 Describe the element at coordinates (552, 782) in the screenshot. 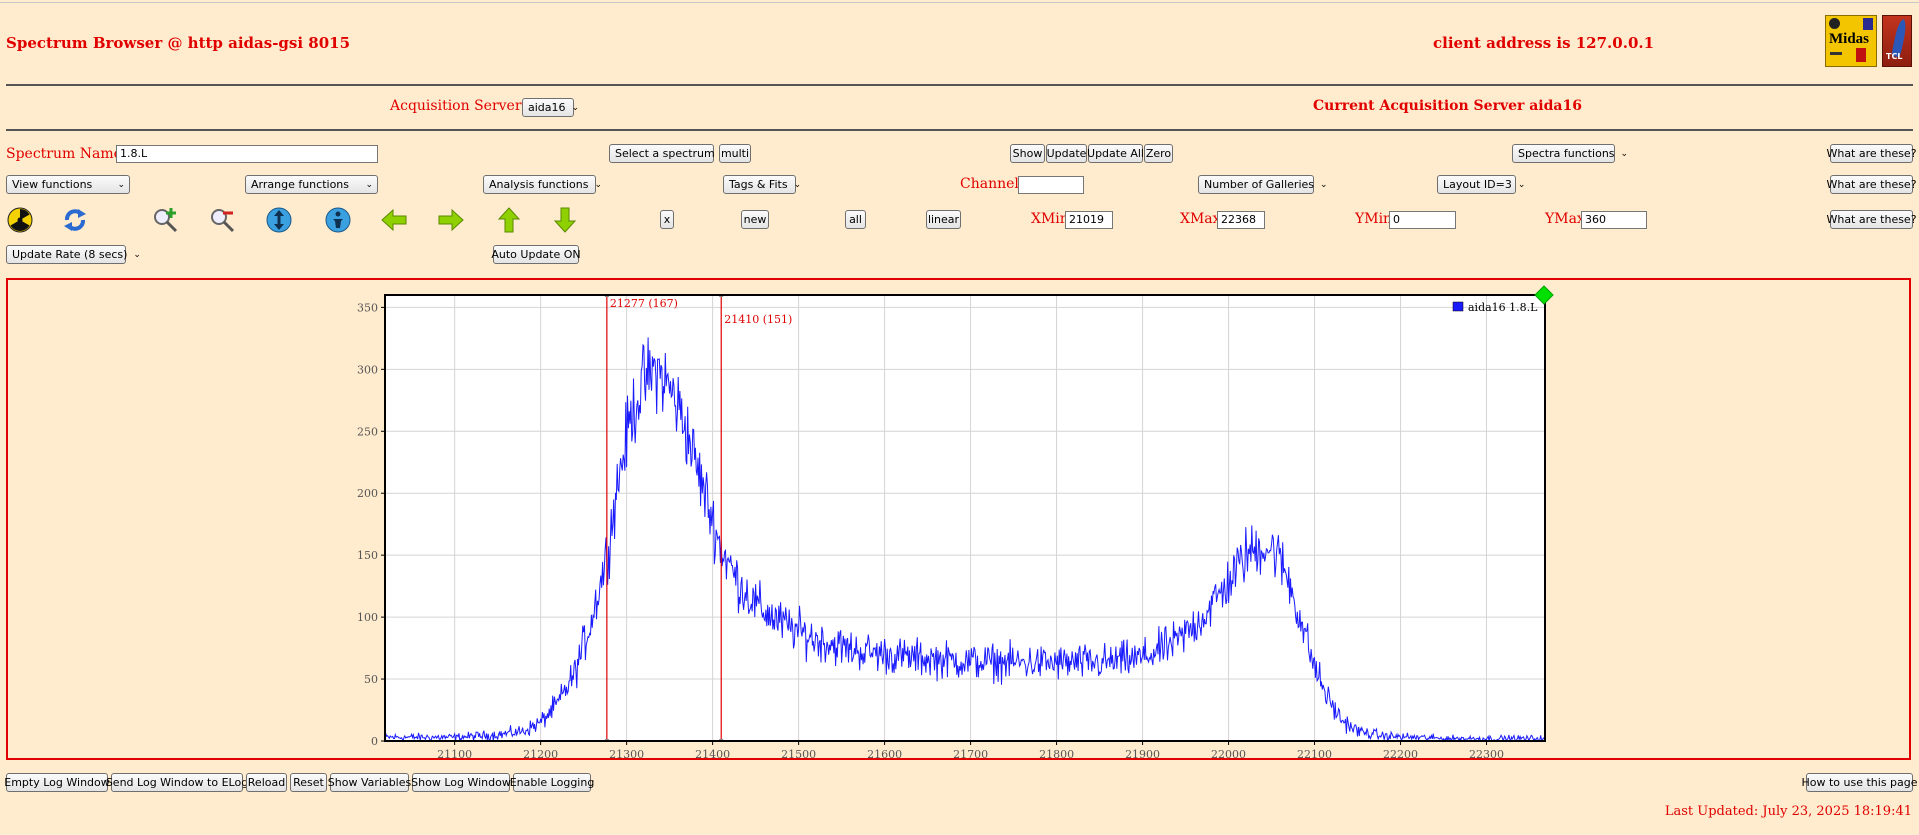

I see `footer-button-enable-logging: Enable Logging` at that location.